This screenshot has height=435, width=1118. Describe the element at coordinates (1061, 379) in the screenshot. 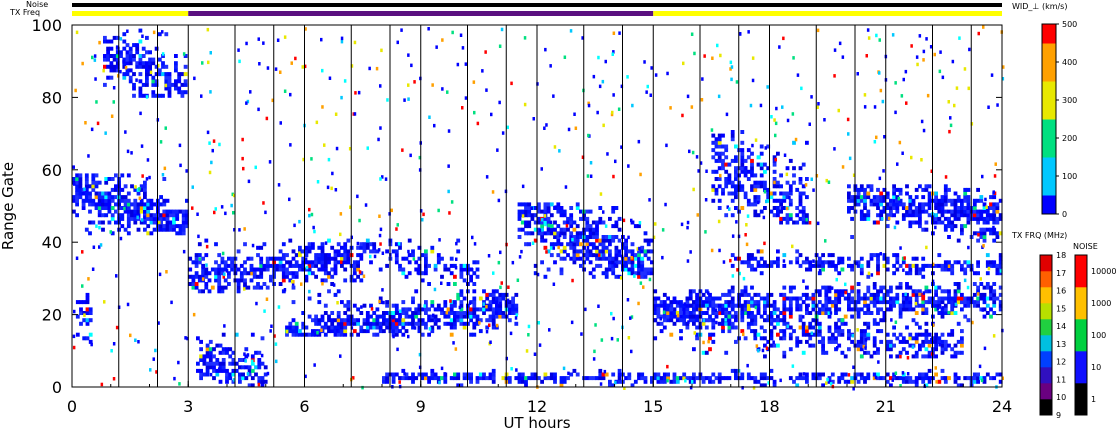

I see `txfreq-colorbar-tick-label: 11` at that location.